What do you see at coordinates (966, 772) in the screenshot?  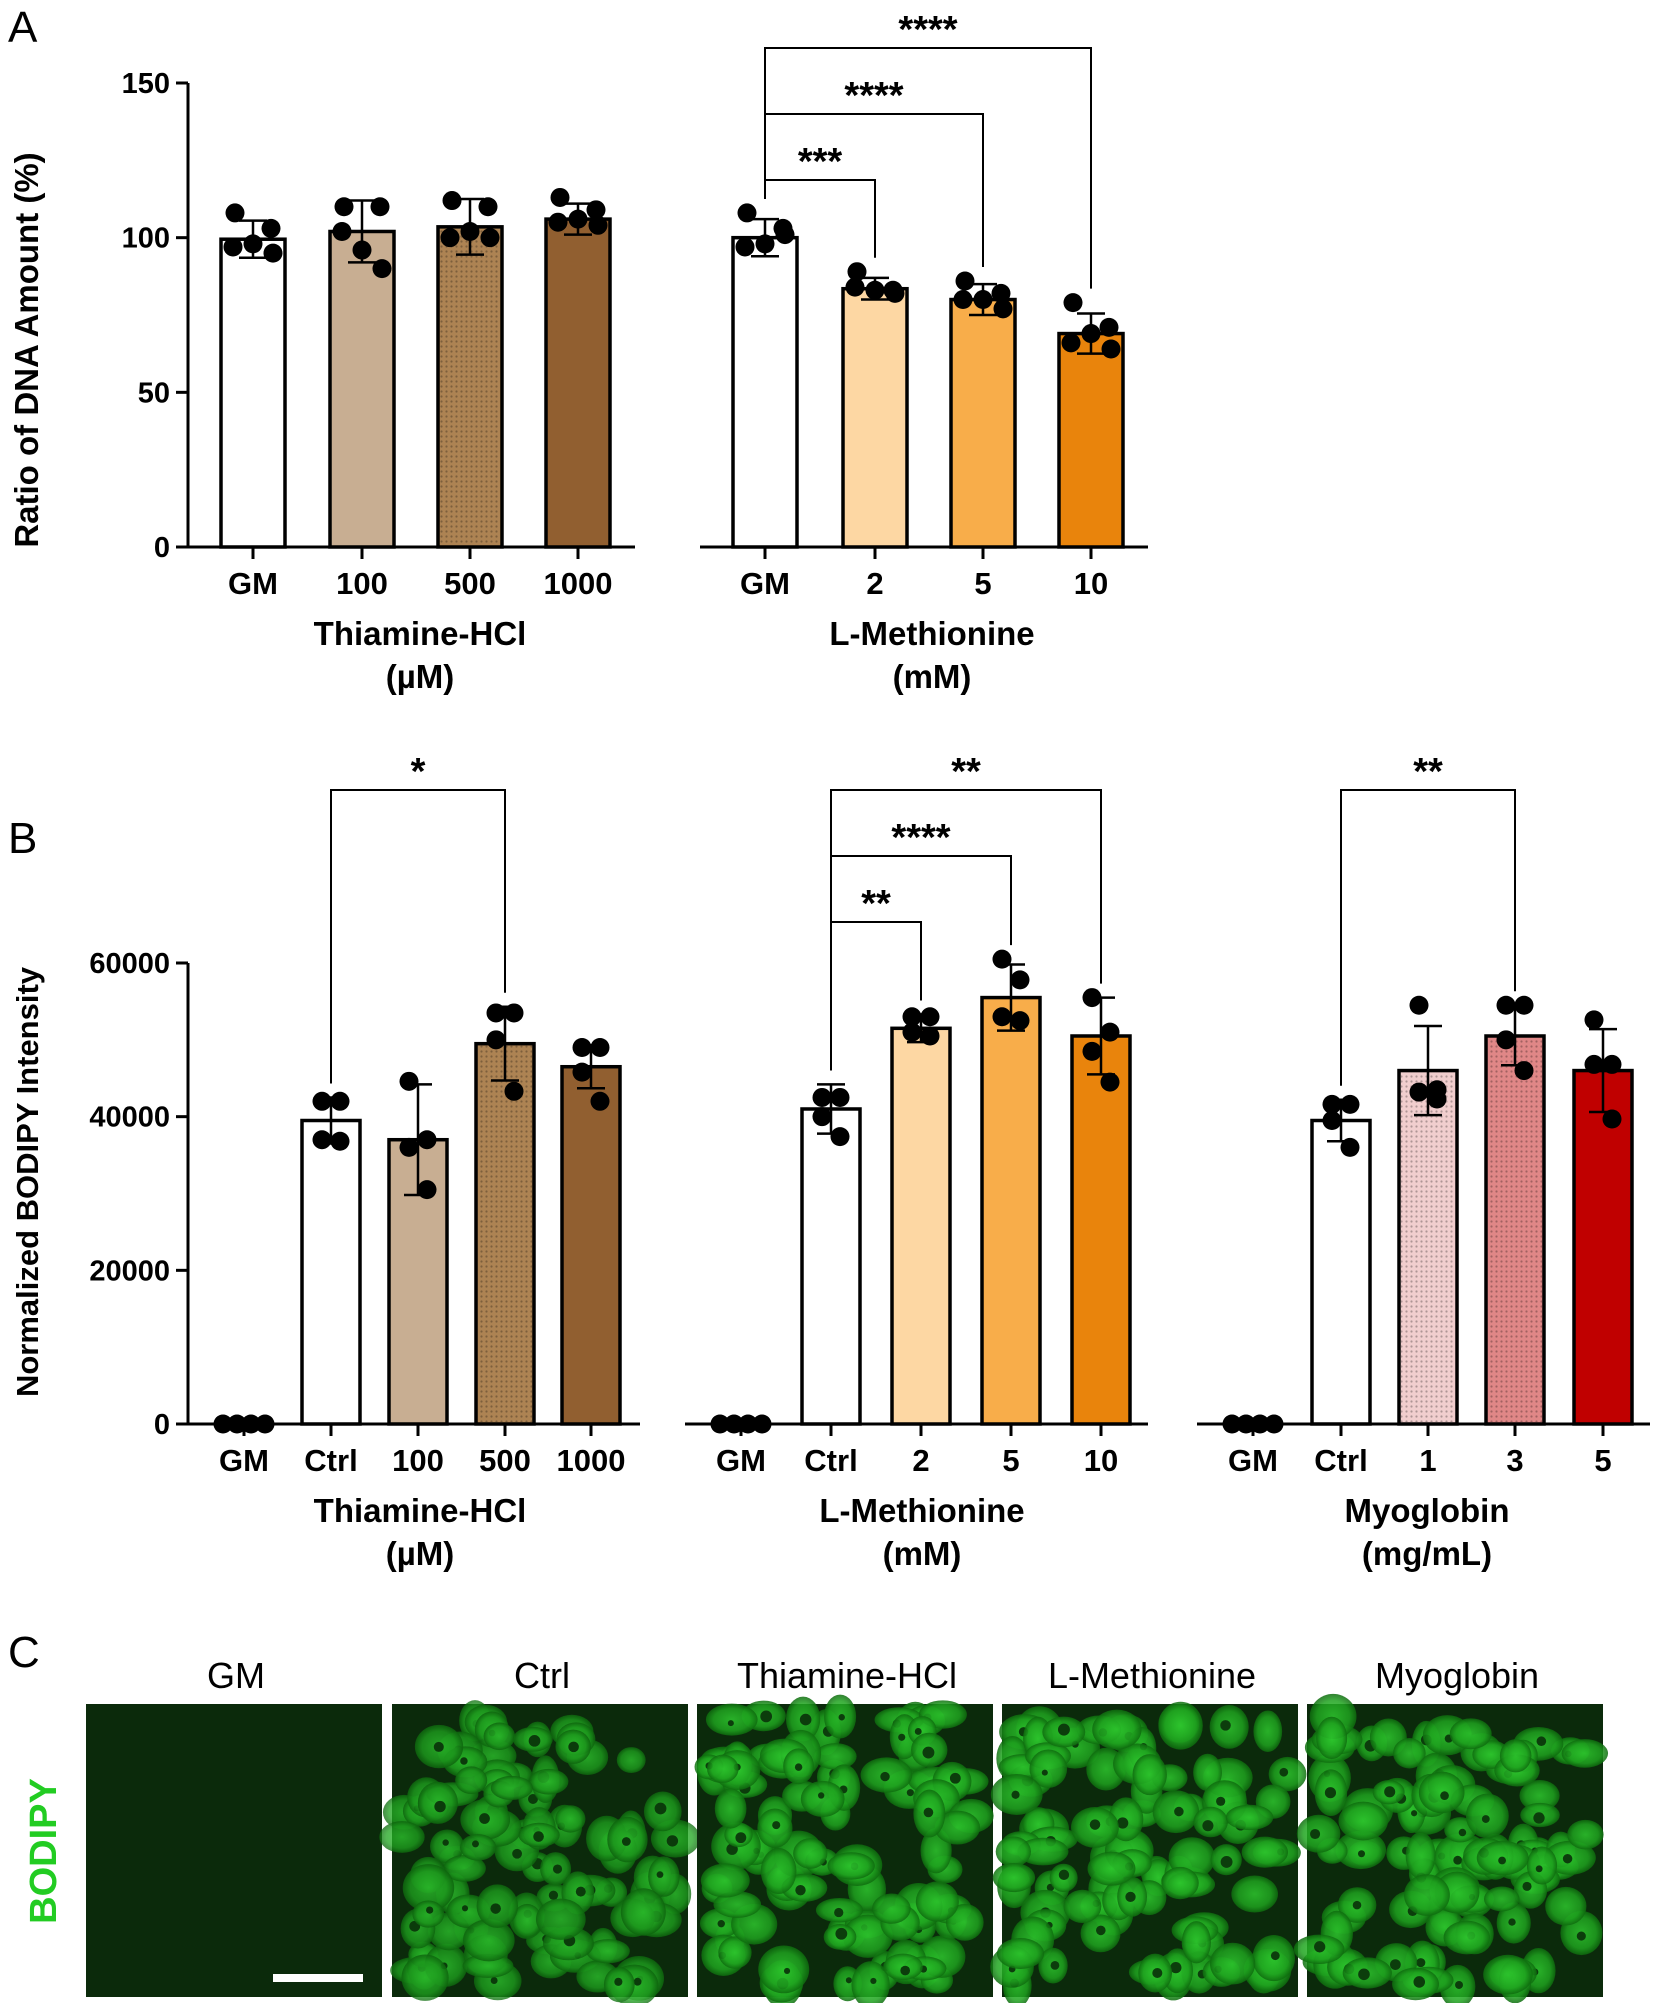 I see `panel-b-significance-label: **` at bounding box center [966, 772].